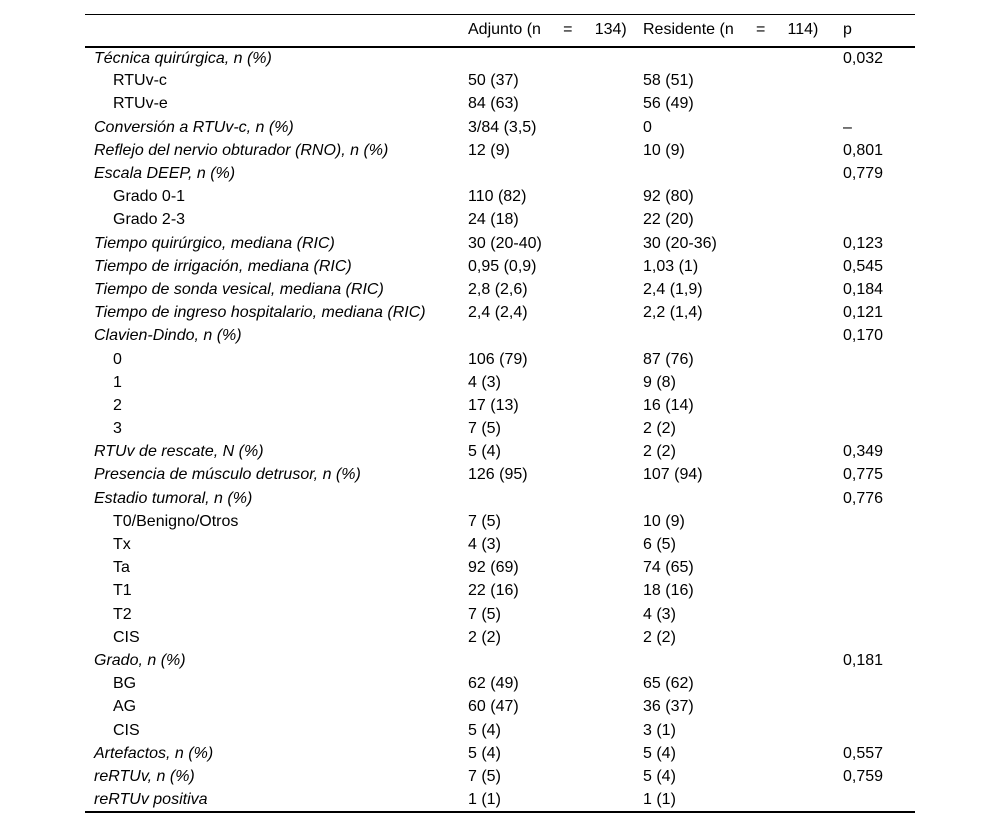  I want to click on cell-residente: 9 (8), so click(659, 382).